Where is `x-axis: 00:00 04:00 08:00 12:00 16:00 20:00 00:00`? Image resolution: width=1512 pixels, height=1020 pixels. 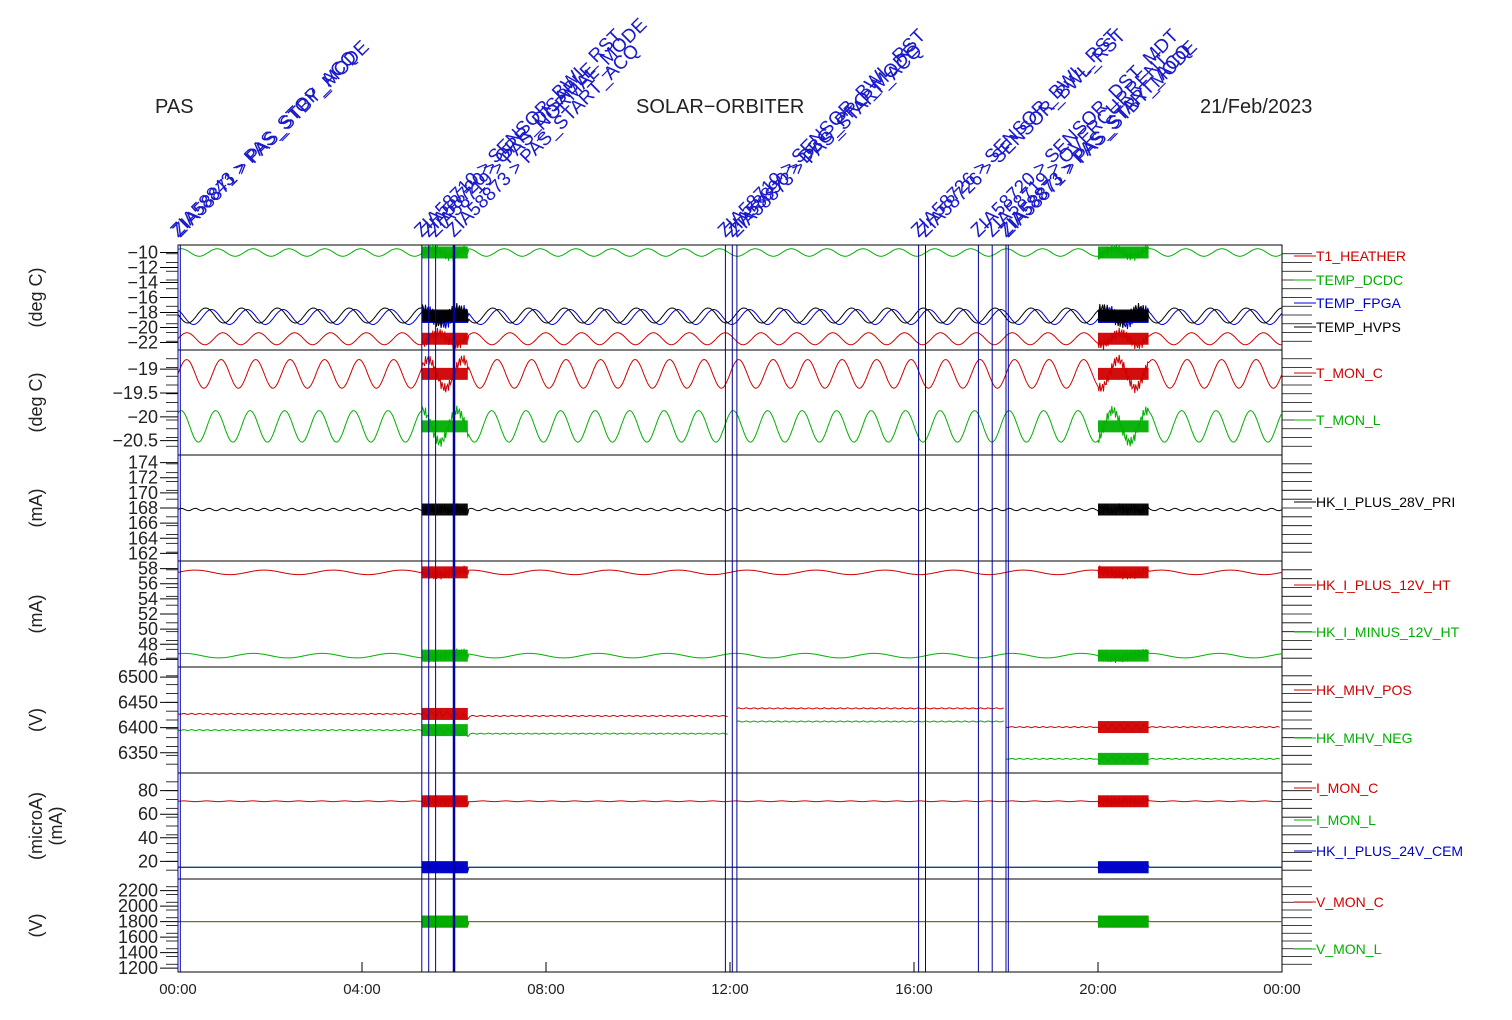 x-axis: 00:00 04:00 08:00 12:00 16:00 20:00 00:00 is located at coordinates (730, 980).